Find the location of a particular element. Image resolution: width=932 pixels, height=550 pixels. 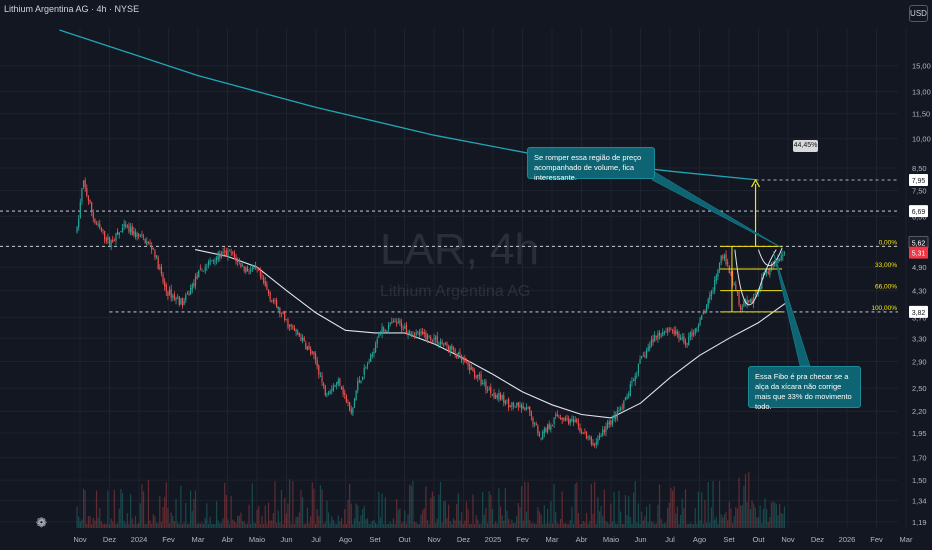

currency-button: USD is located at coordinates (918, 13).